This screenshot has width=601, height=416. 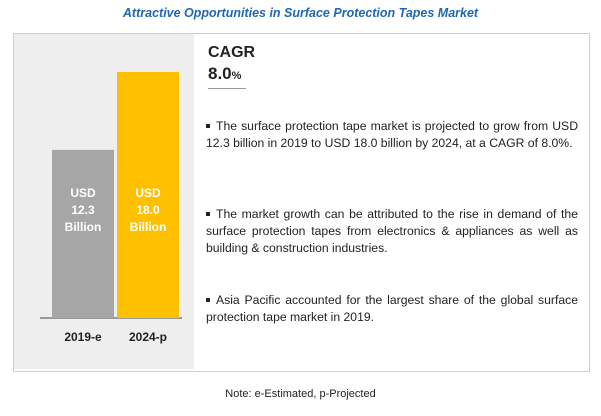 What do you see at coordinates (227, 88) in the screenshot?
I see `cagr-divider` at bounding box center [227, 88].